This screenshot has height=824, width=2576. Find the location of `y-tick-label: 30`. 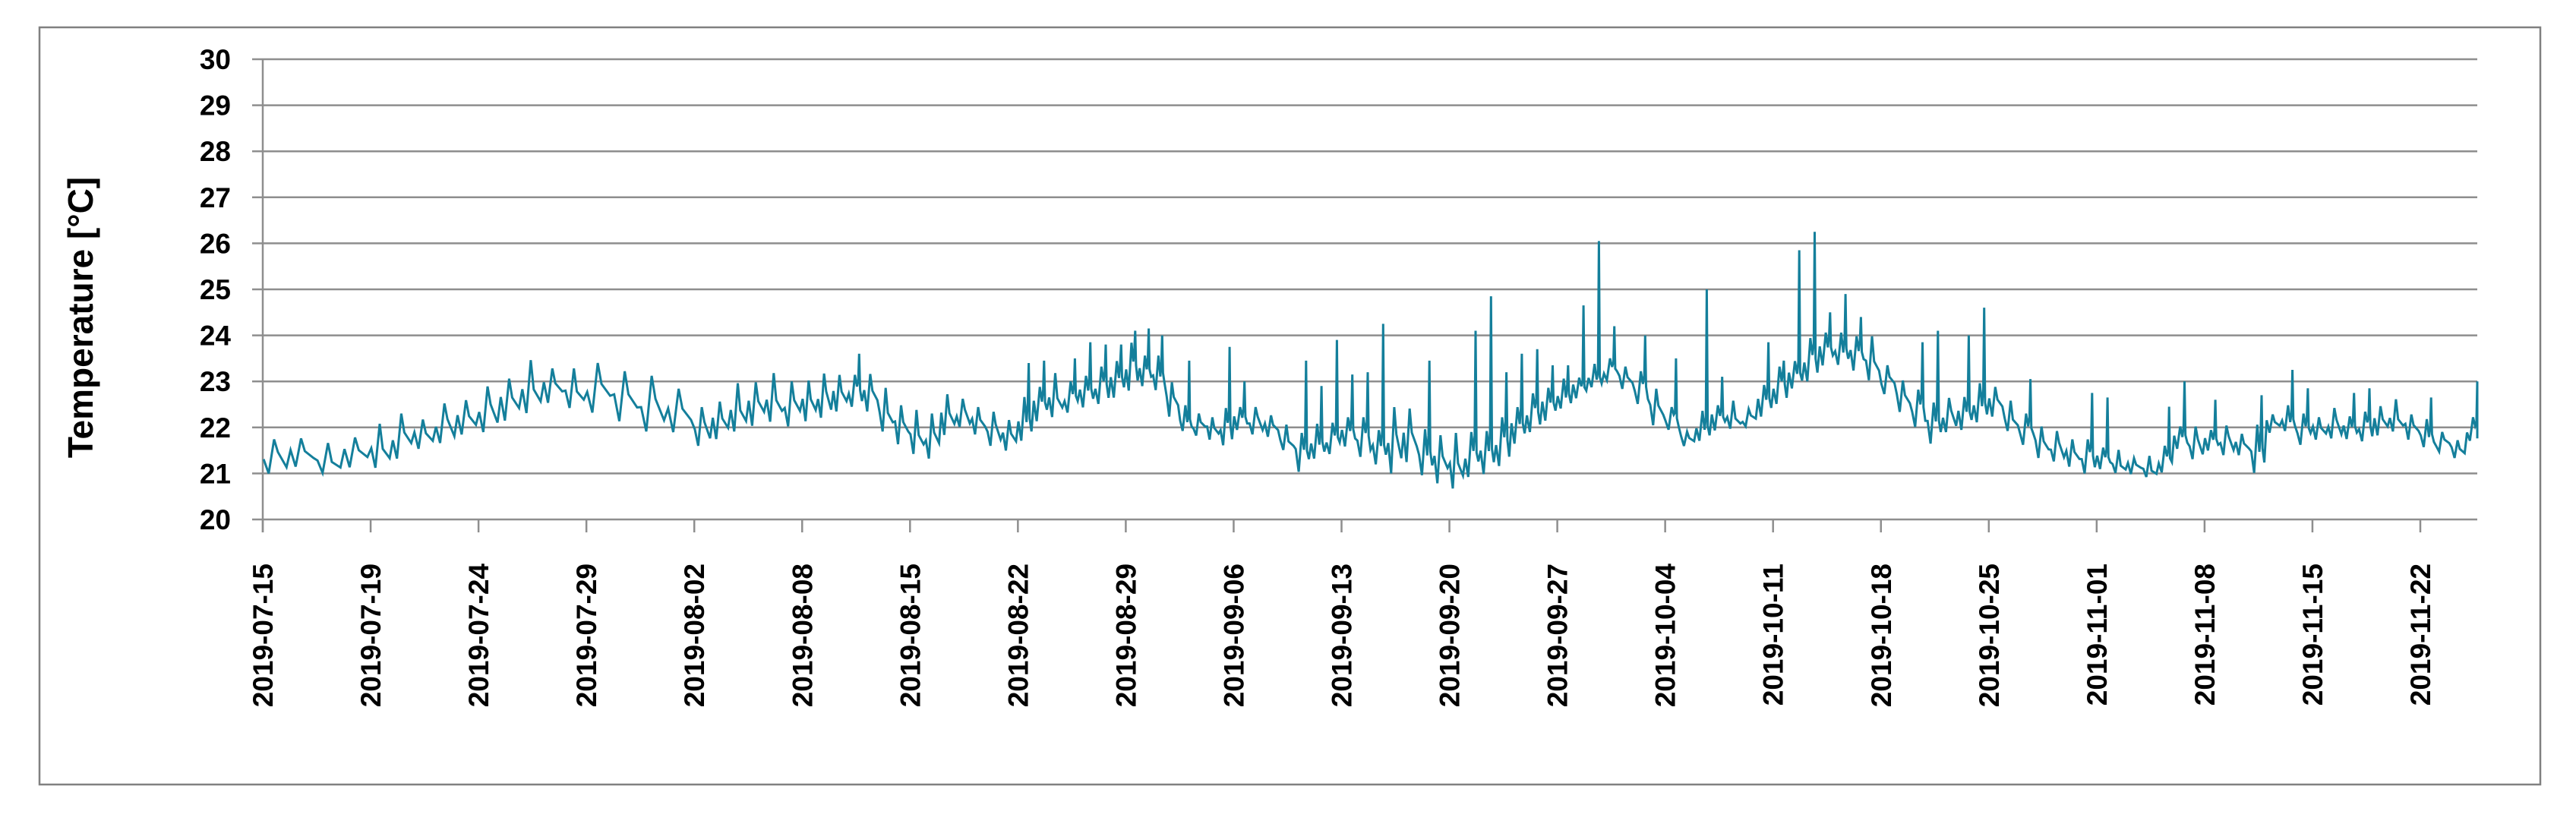

y-tick-label: 30 is located at coordinates (216, 60).